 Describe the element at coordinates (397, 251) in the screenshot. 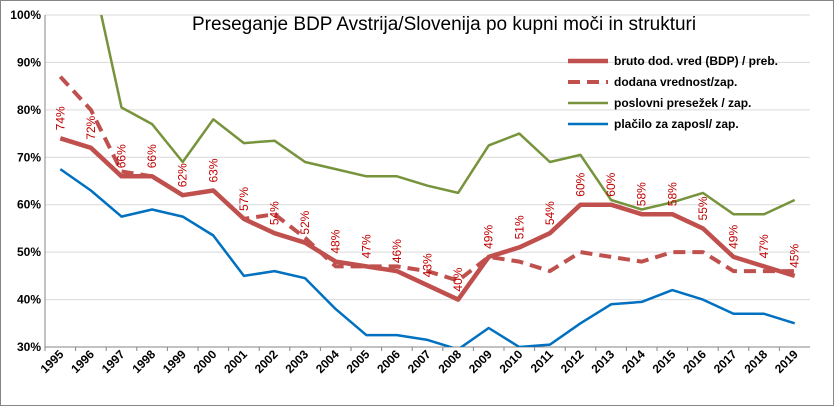

I see `data-label: 46%` at that location.